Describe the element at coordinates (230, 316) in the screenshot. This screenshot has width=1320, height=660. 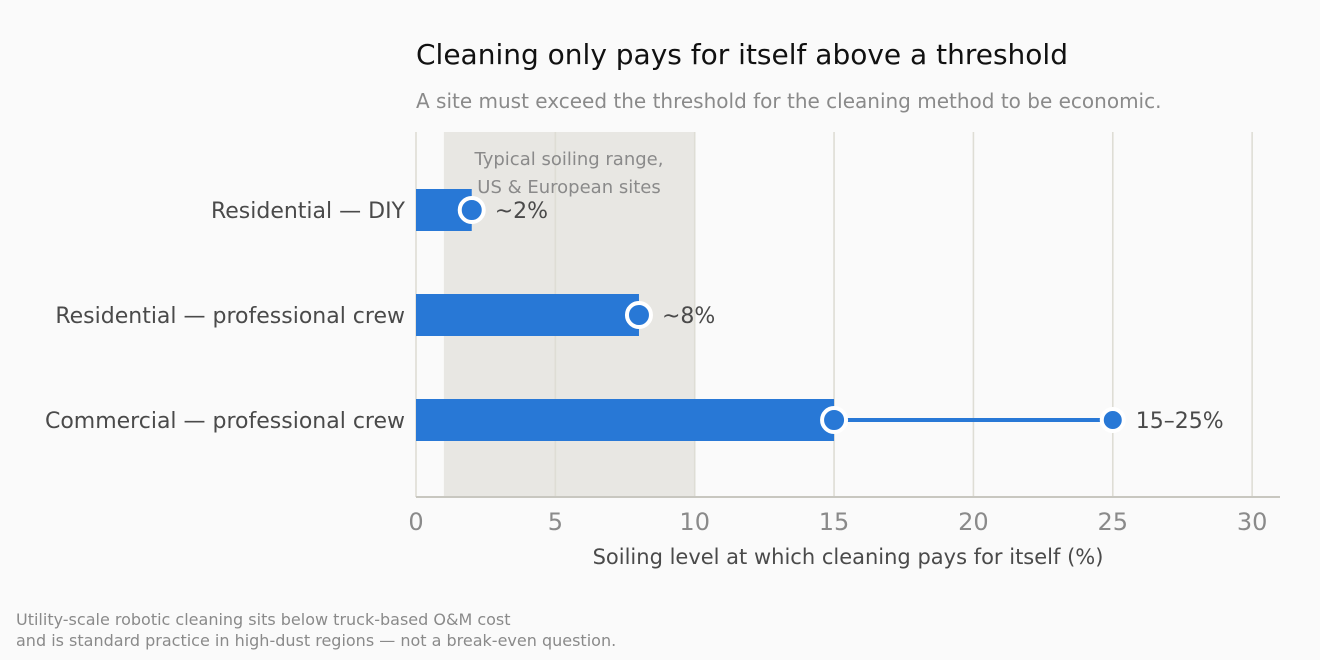
I see `category-label-2: Residential — professional crew` at that location.